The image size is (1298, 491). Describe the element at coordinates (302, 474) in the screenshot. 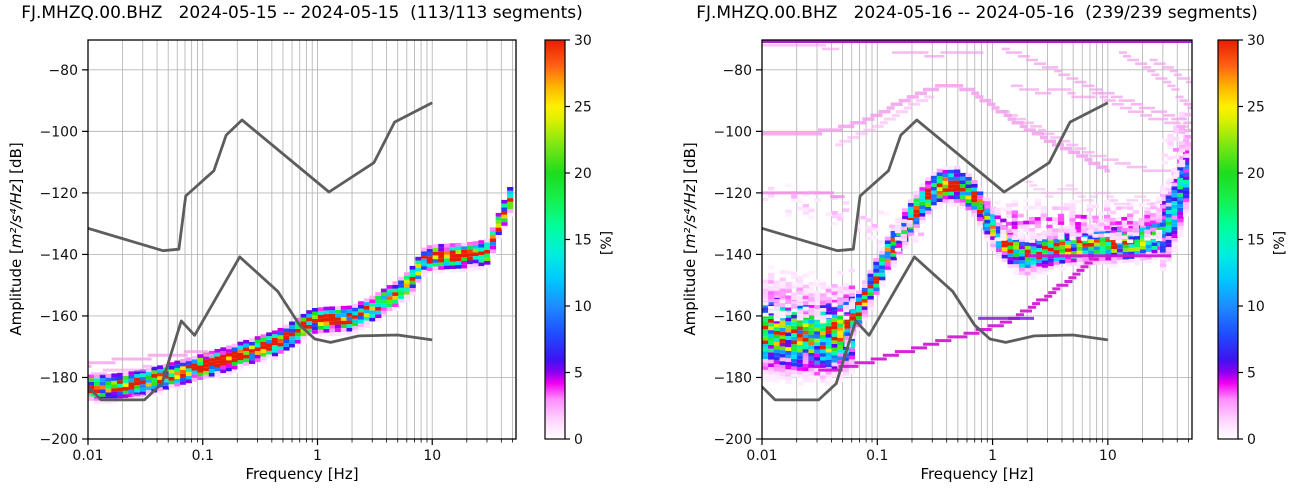

I see `x-axis-label-left: Frequency [Hz]` at that location.